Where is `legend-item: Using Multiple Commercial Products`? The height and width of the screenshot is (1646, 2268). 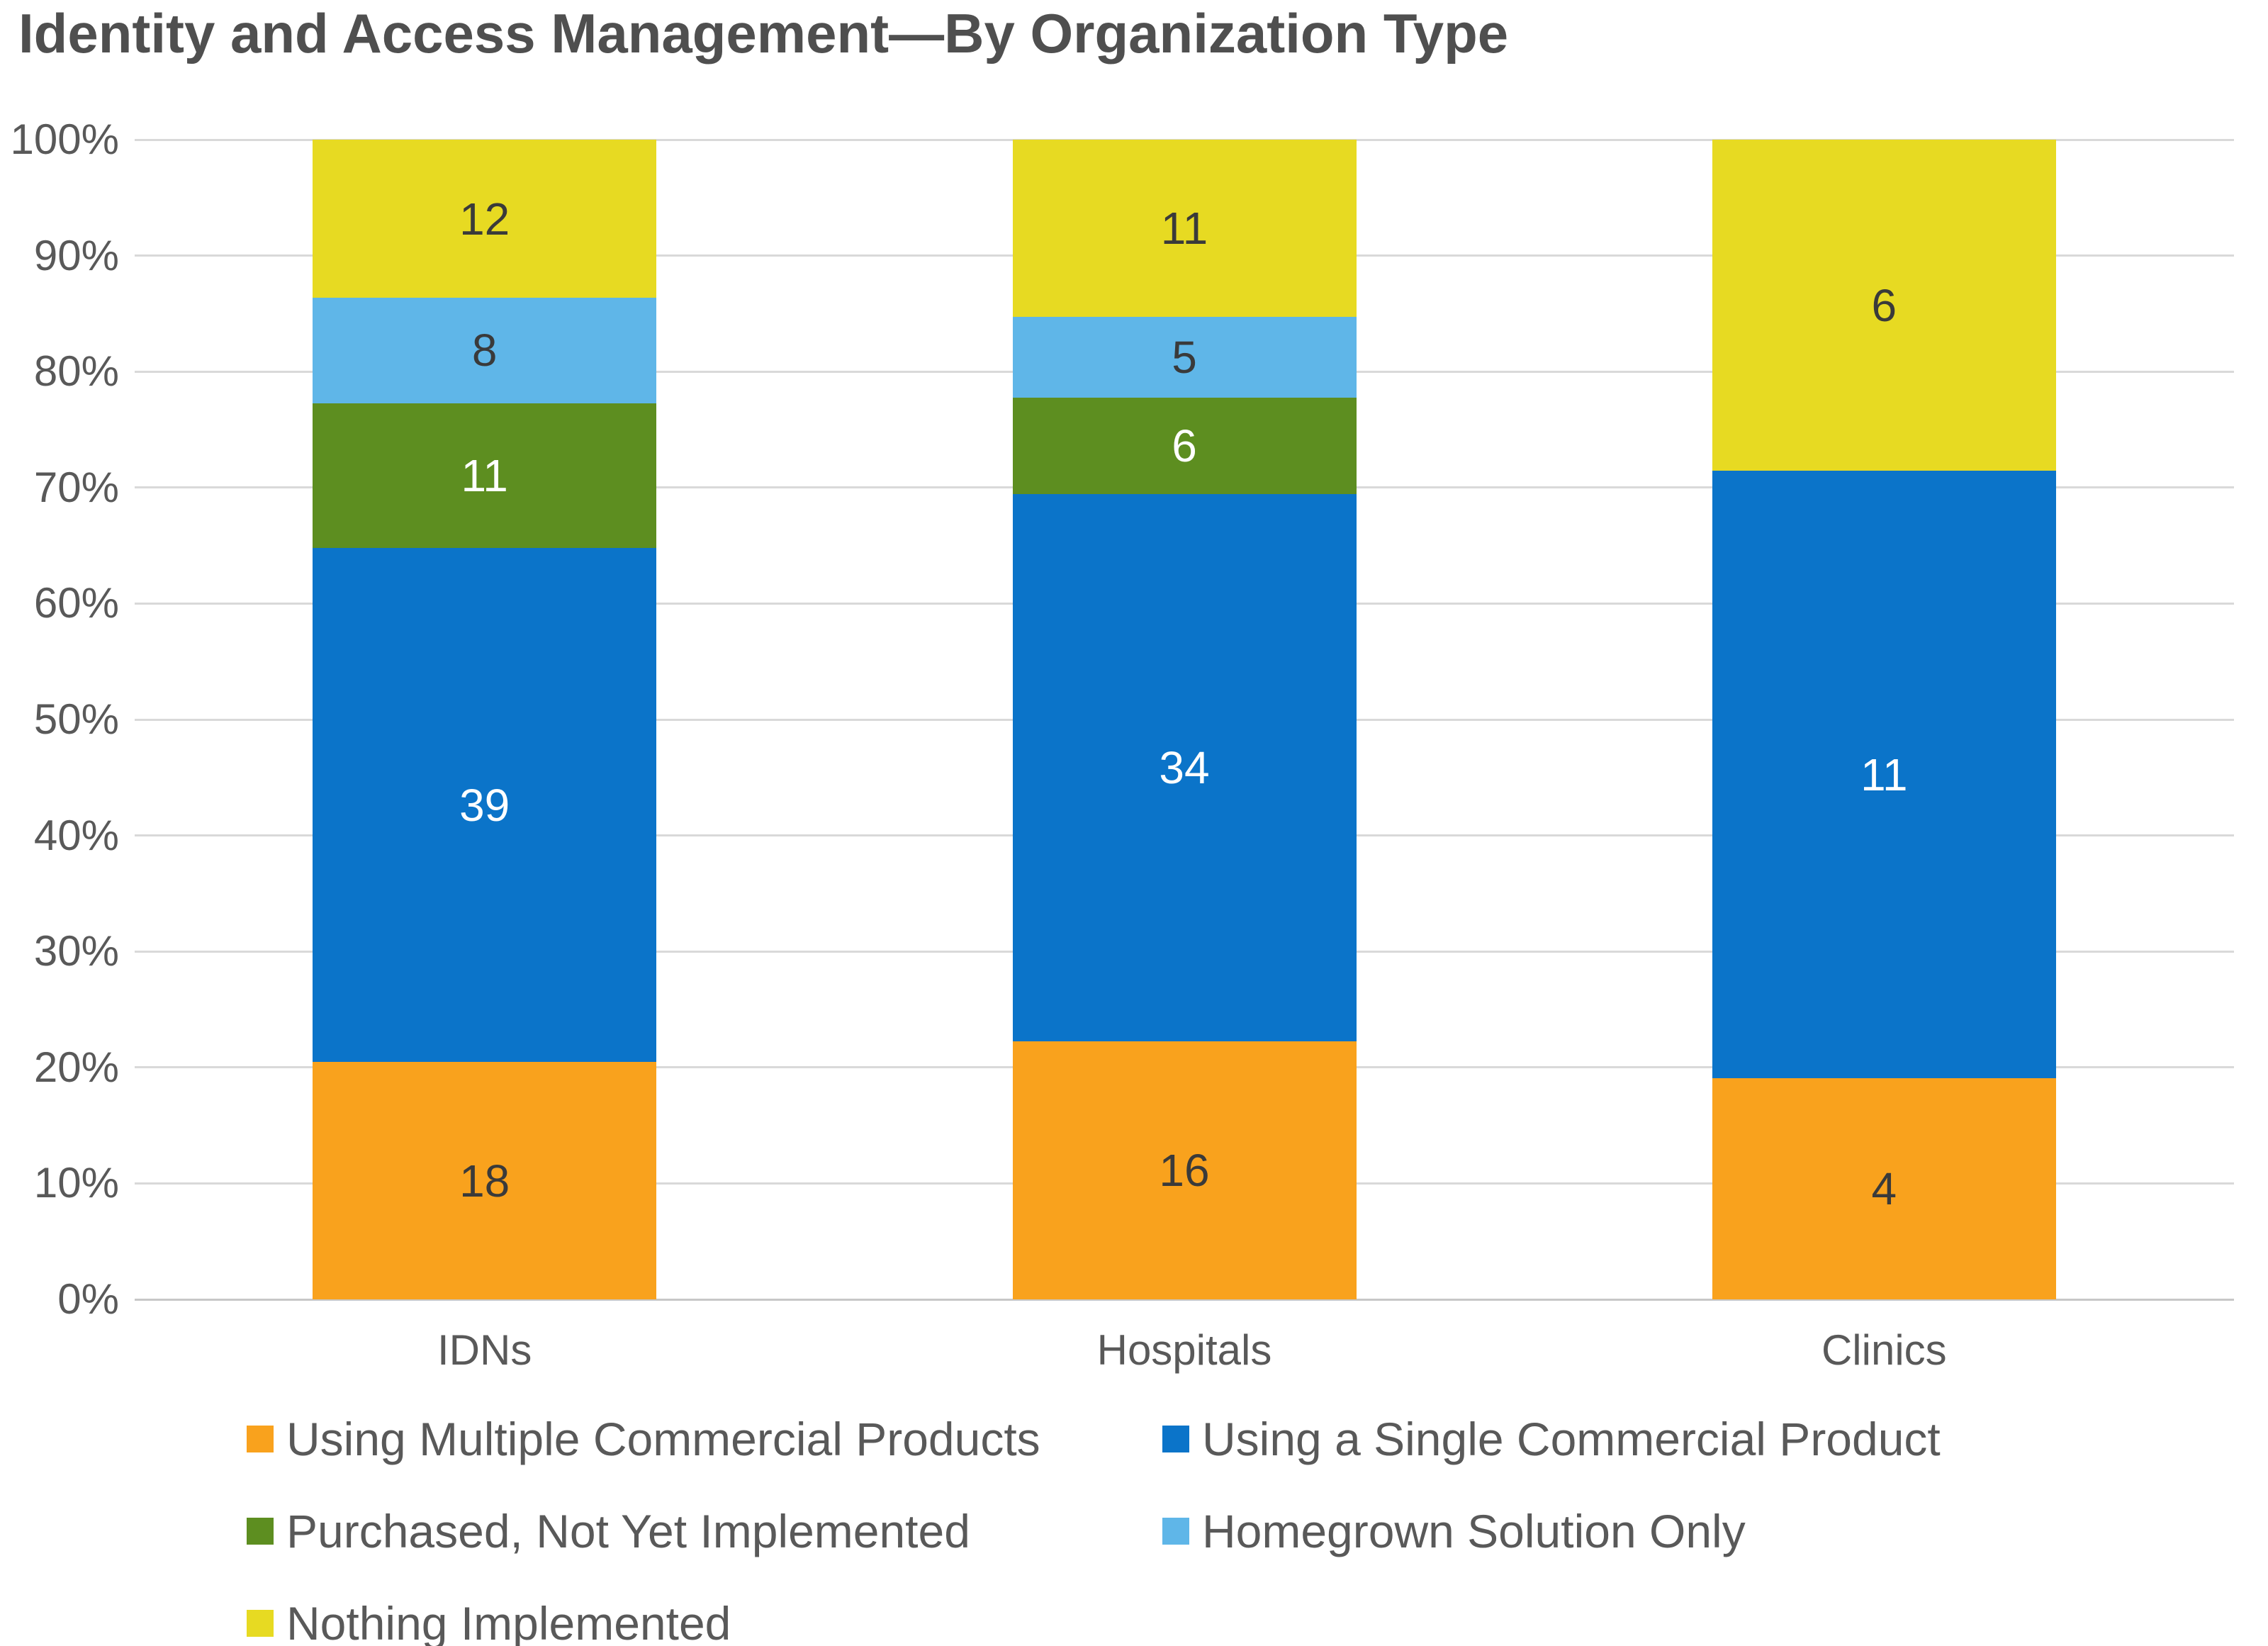 legend-item: Using Multiple Commercial Products is located at coordinates (704, 1439).